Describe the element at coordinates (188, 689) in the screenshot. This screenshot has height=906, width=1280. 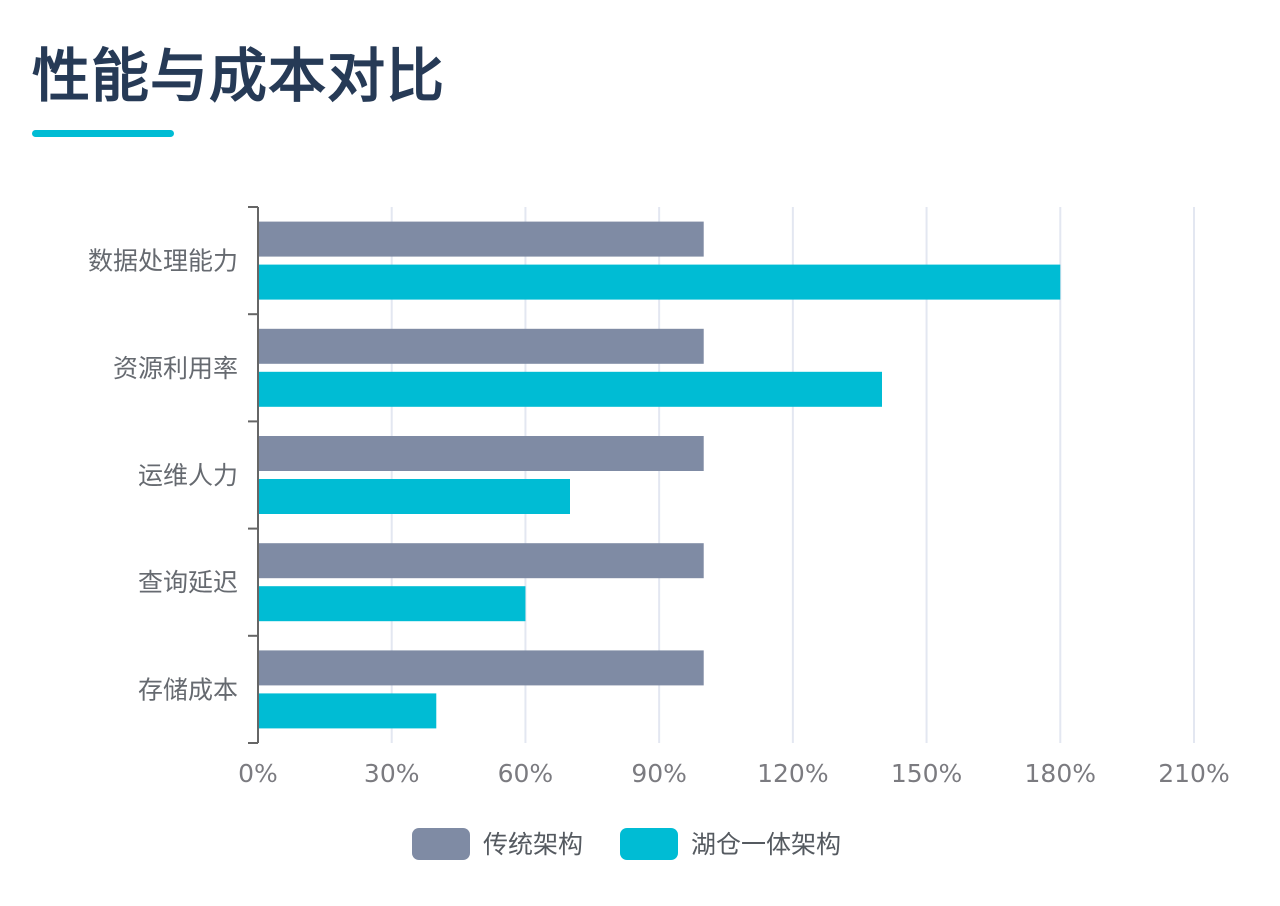
I see `category-label: 存储成本` at that location.